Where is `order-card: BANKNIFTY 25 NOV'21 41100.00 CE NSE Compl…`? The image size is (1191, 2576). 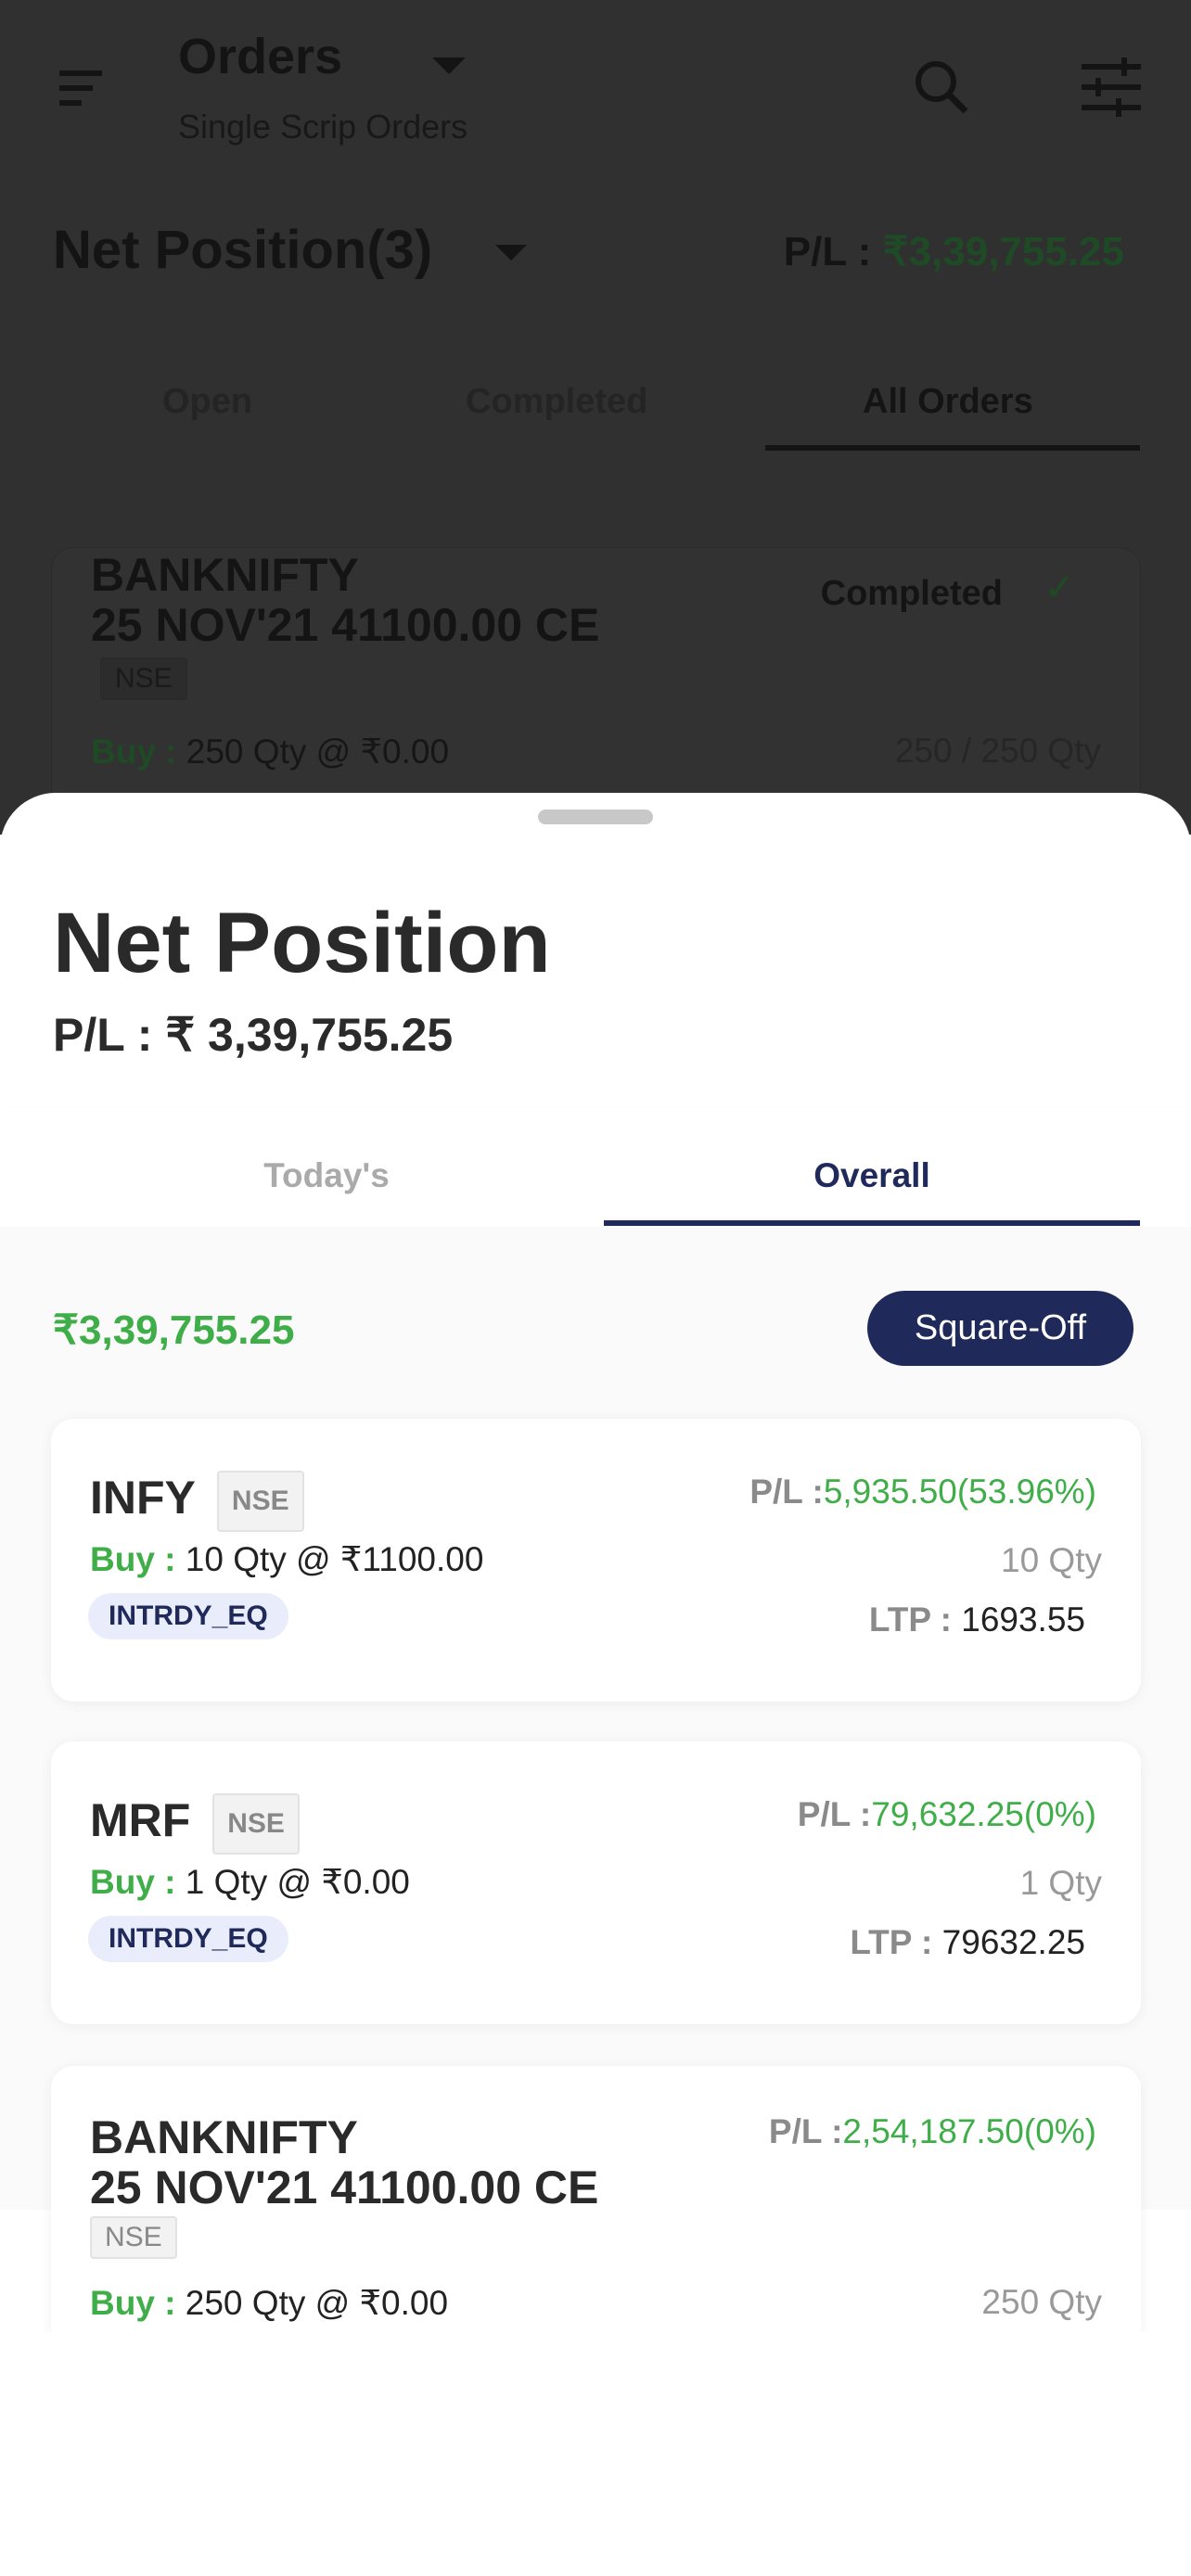 order-card: BANKNIFTY 25 NOV'21 41100.00 CE NSE Compl… is located at coordinates (596, 686).